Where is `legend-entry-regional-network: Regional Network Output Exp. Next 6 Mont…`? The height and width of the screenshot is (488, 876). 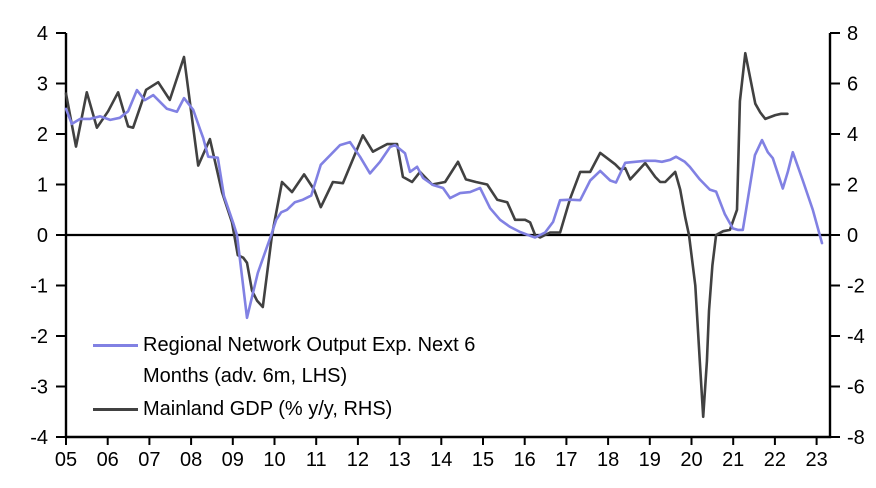
legend-entry-regional-network: Regional Network Output Exp. Next 6 Mont… is located at coordinates (284, 361).